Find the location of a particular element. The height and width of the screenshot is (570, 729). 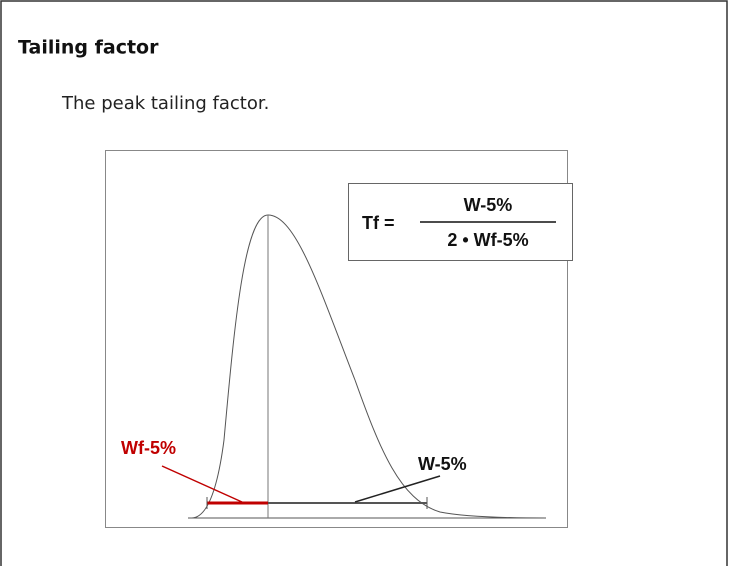

width-label: W-5% is located at coordinates (442, 464).